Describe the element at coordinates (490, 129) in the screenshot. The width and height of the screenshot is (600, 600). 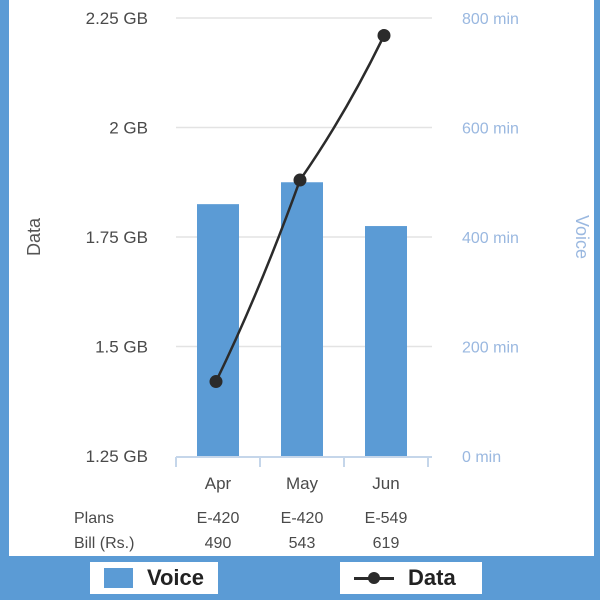
I see `y-right-tick-label: 600 min` at that location.